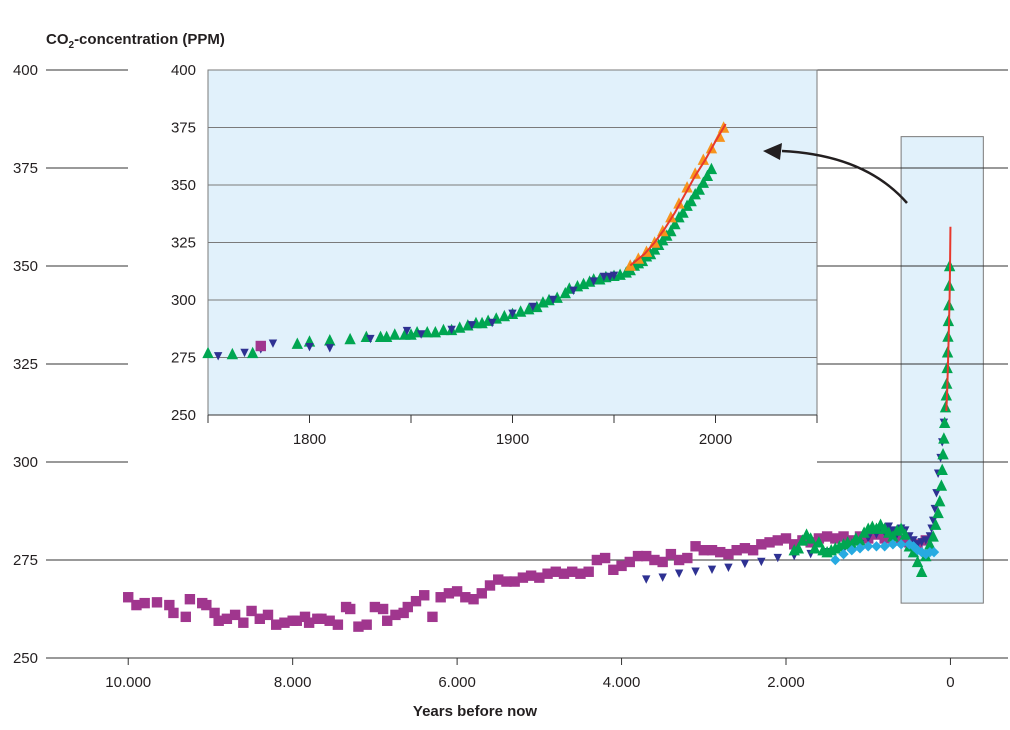 This screenshot has width=1010, height=730. I want to click on main-x-tick-label: 10.000, so click(128, 682).